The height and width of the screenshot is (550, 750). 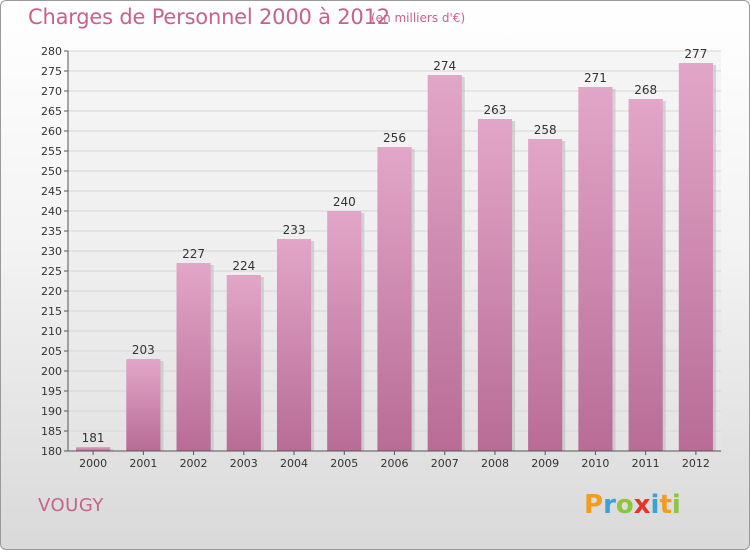 What do you see at coordinates (394, 138) in the screenshot?
I see `data-label: 256` at bounding box center [394, 138].